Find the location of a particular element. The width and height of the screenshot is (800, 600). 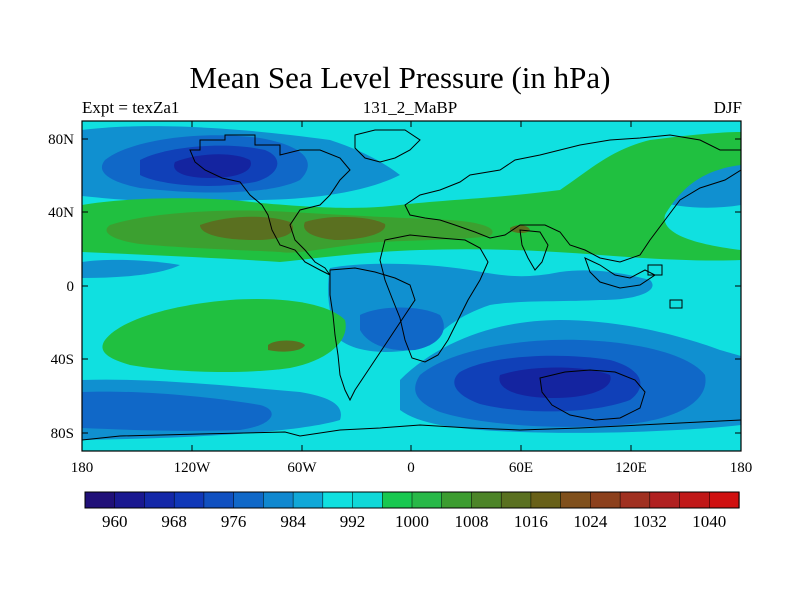

colorbar-label: 960 is located at coordinates (115, 521).